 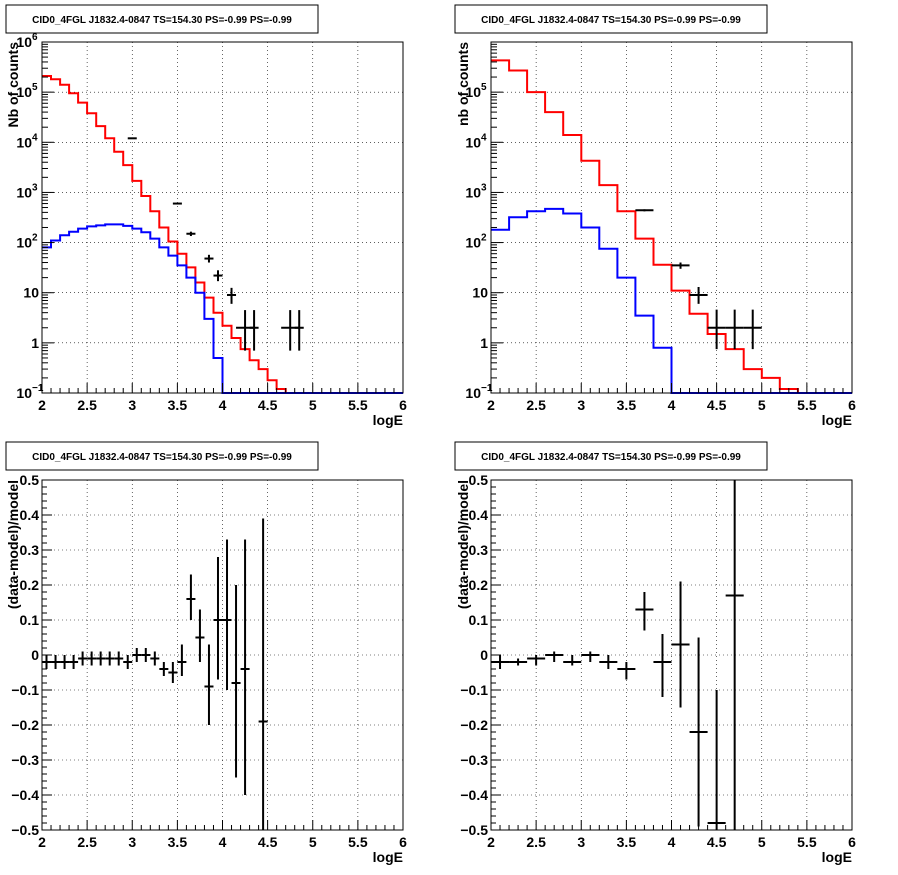 I want to click on y-tick-label: −0.4, so click(x=25, y=795).